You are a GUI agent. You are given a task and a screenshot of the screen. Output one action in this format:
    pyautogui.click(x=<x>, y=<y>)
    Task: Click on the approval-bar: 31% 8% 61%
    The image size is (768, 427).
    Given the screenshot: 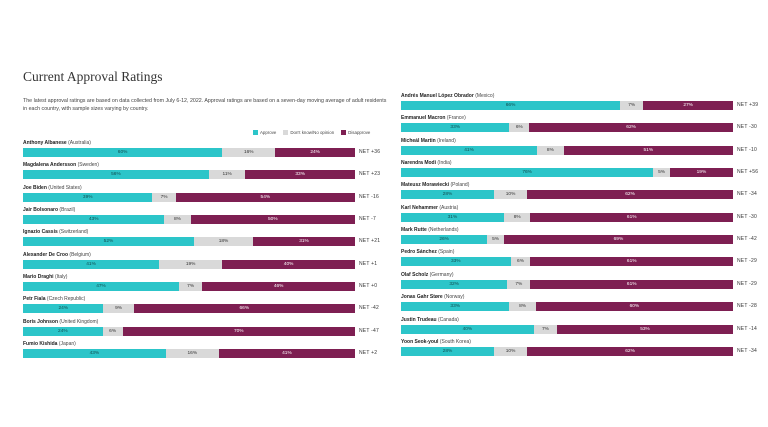 What is the action you would take?
    pyautogui.click(x=567, y=217)
    